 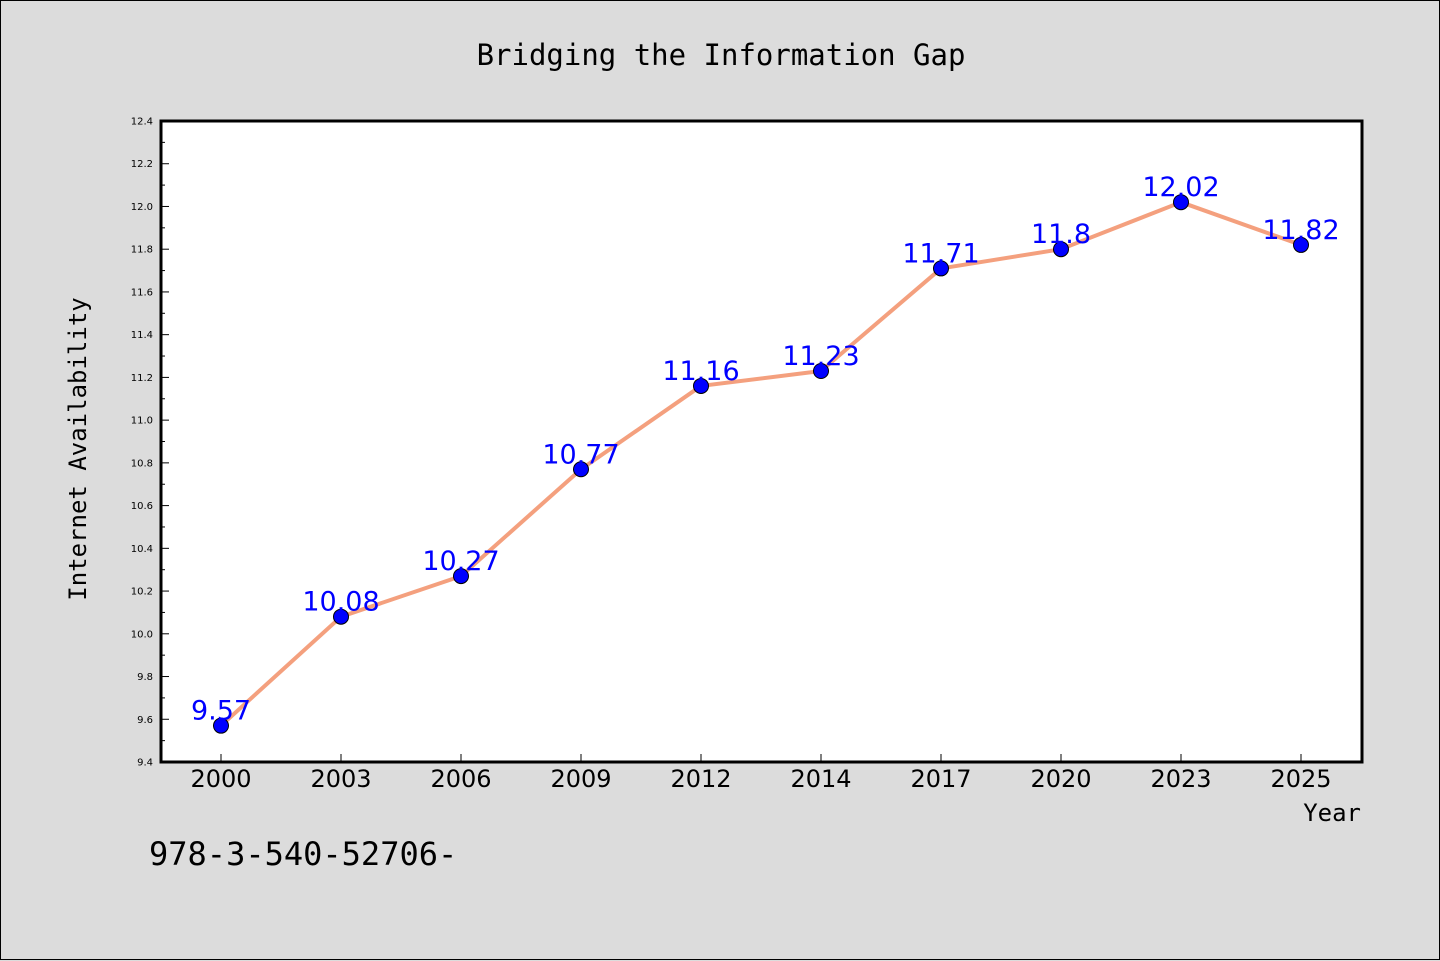 I want to click on y-tick-label: 11.6, so click(x=142, y=292).